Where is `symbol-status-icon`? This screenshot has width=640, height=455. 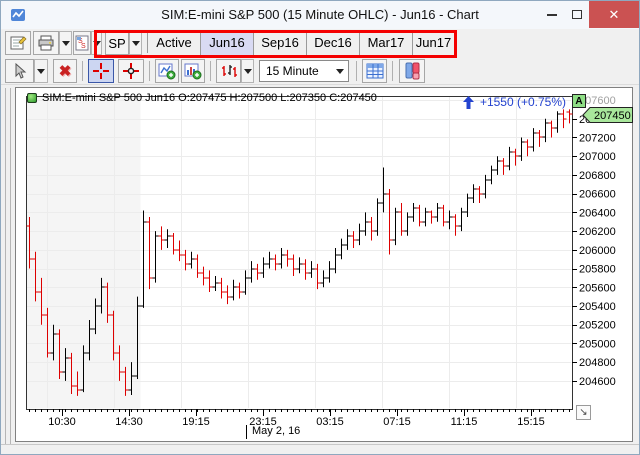
symbol-status-icon is located at coordinates (32, 98).